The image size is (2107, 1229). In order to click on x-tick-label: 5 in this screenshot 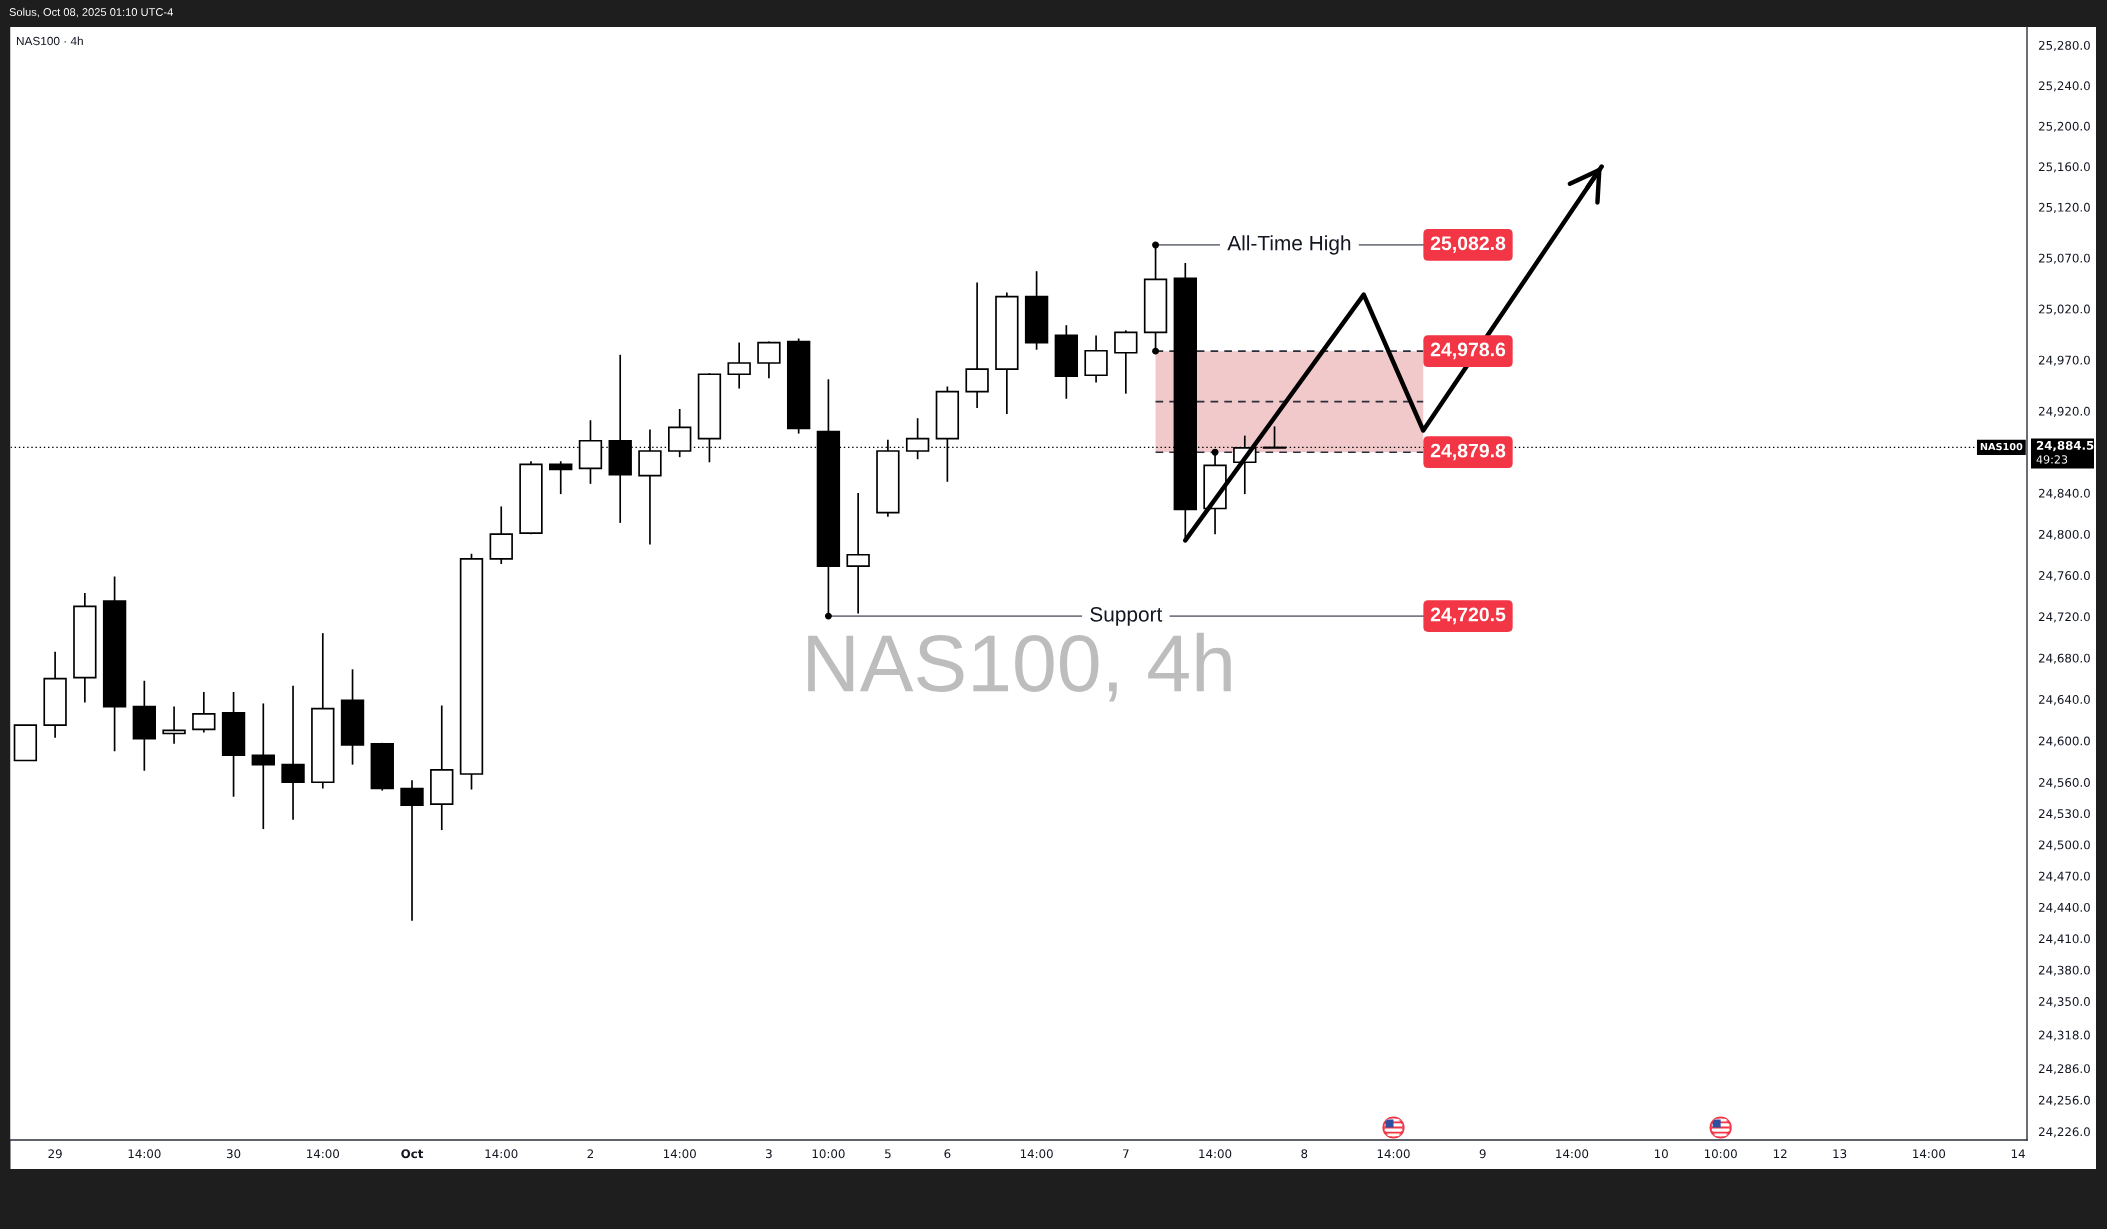, I will do `click(888, 1154)`.